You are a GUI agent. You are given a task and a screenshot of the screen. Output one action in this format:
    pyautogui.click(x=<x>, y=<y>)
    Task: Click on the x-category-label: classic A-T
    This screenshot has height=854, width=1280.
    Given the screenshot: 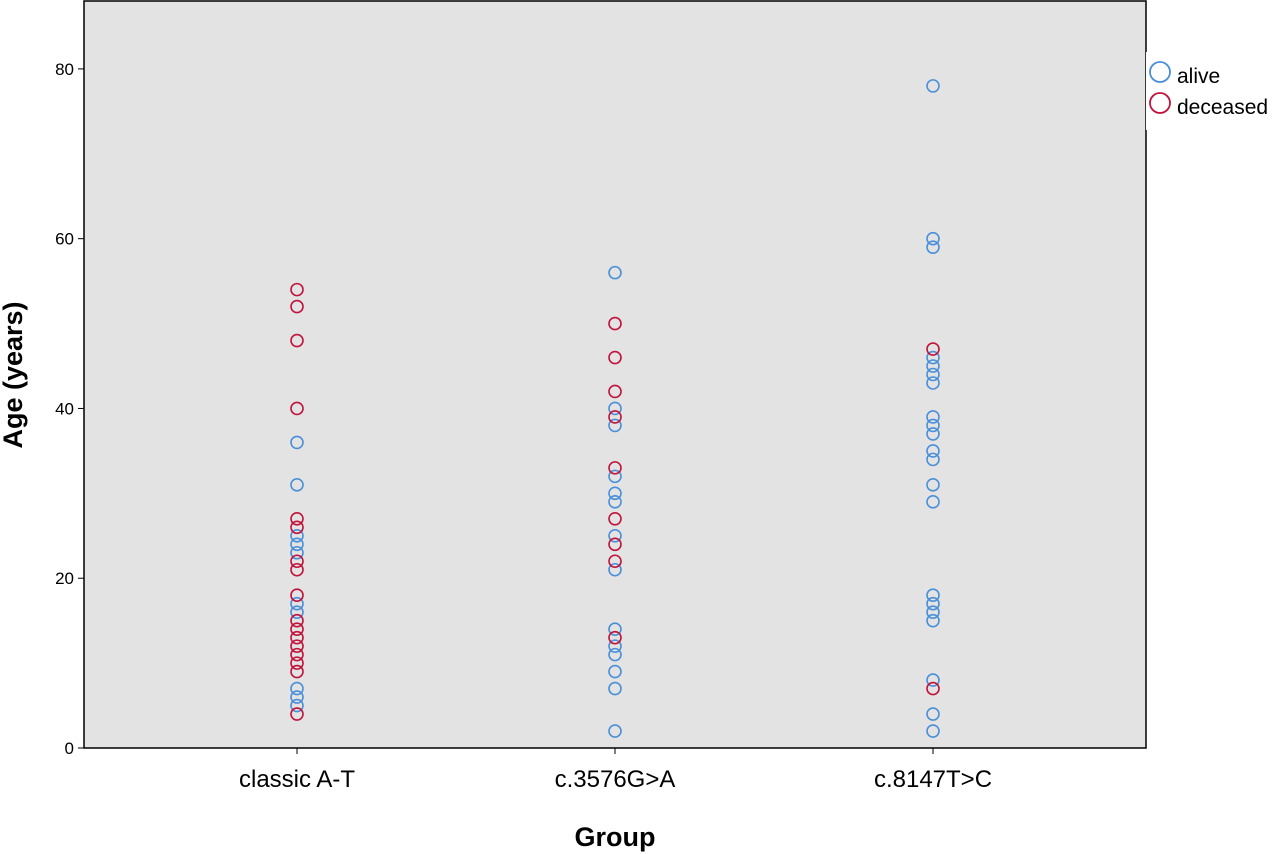 What is the action you would take?
    pyautogui.click(x=297, y=779)
    